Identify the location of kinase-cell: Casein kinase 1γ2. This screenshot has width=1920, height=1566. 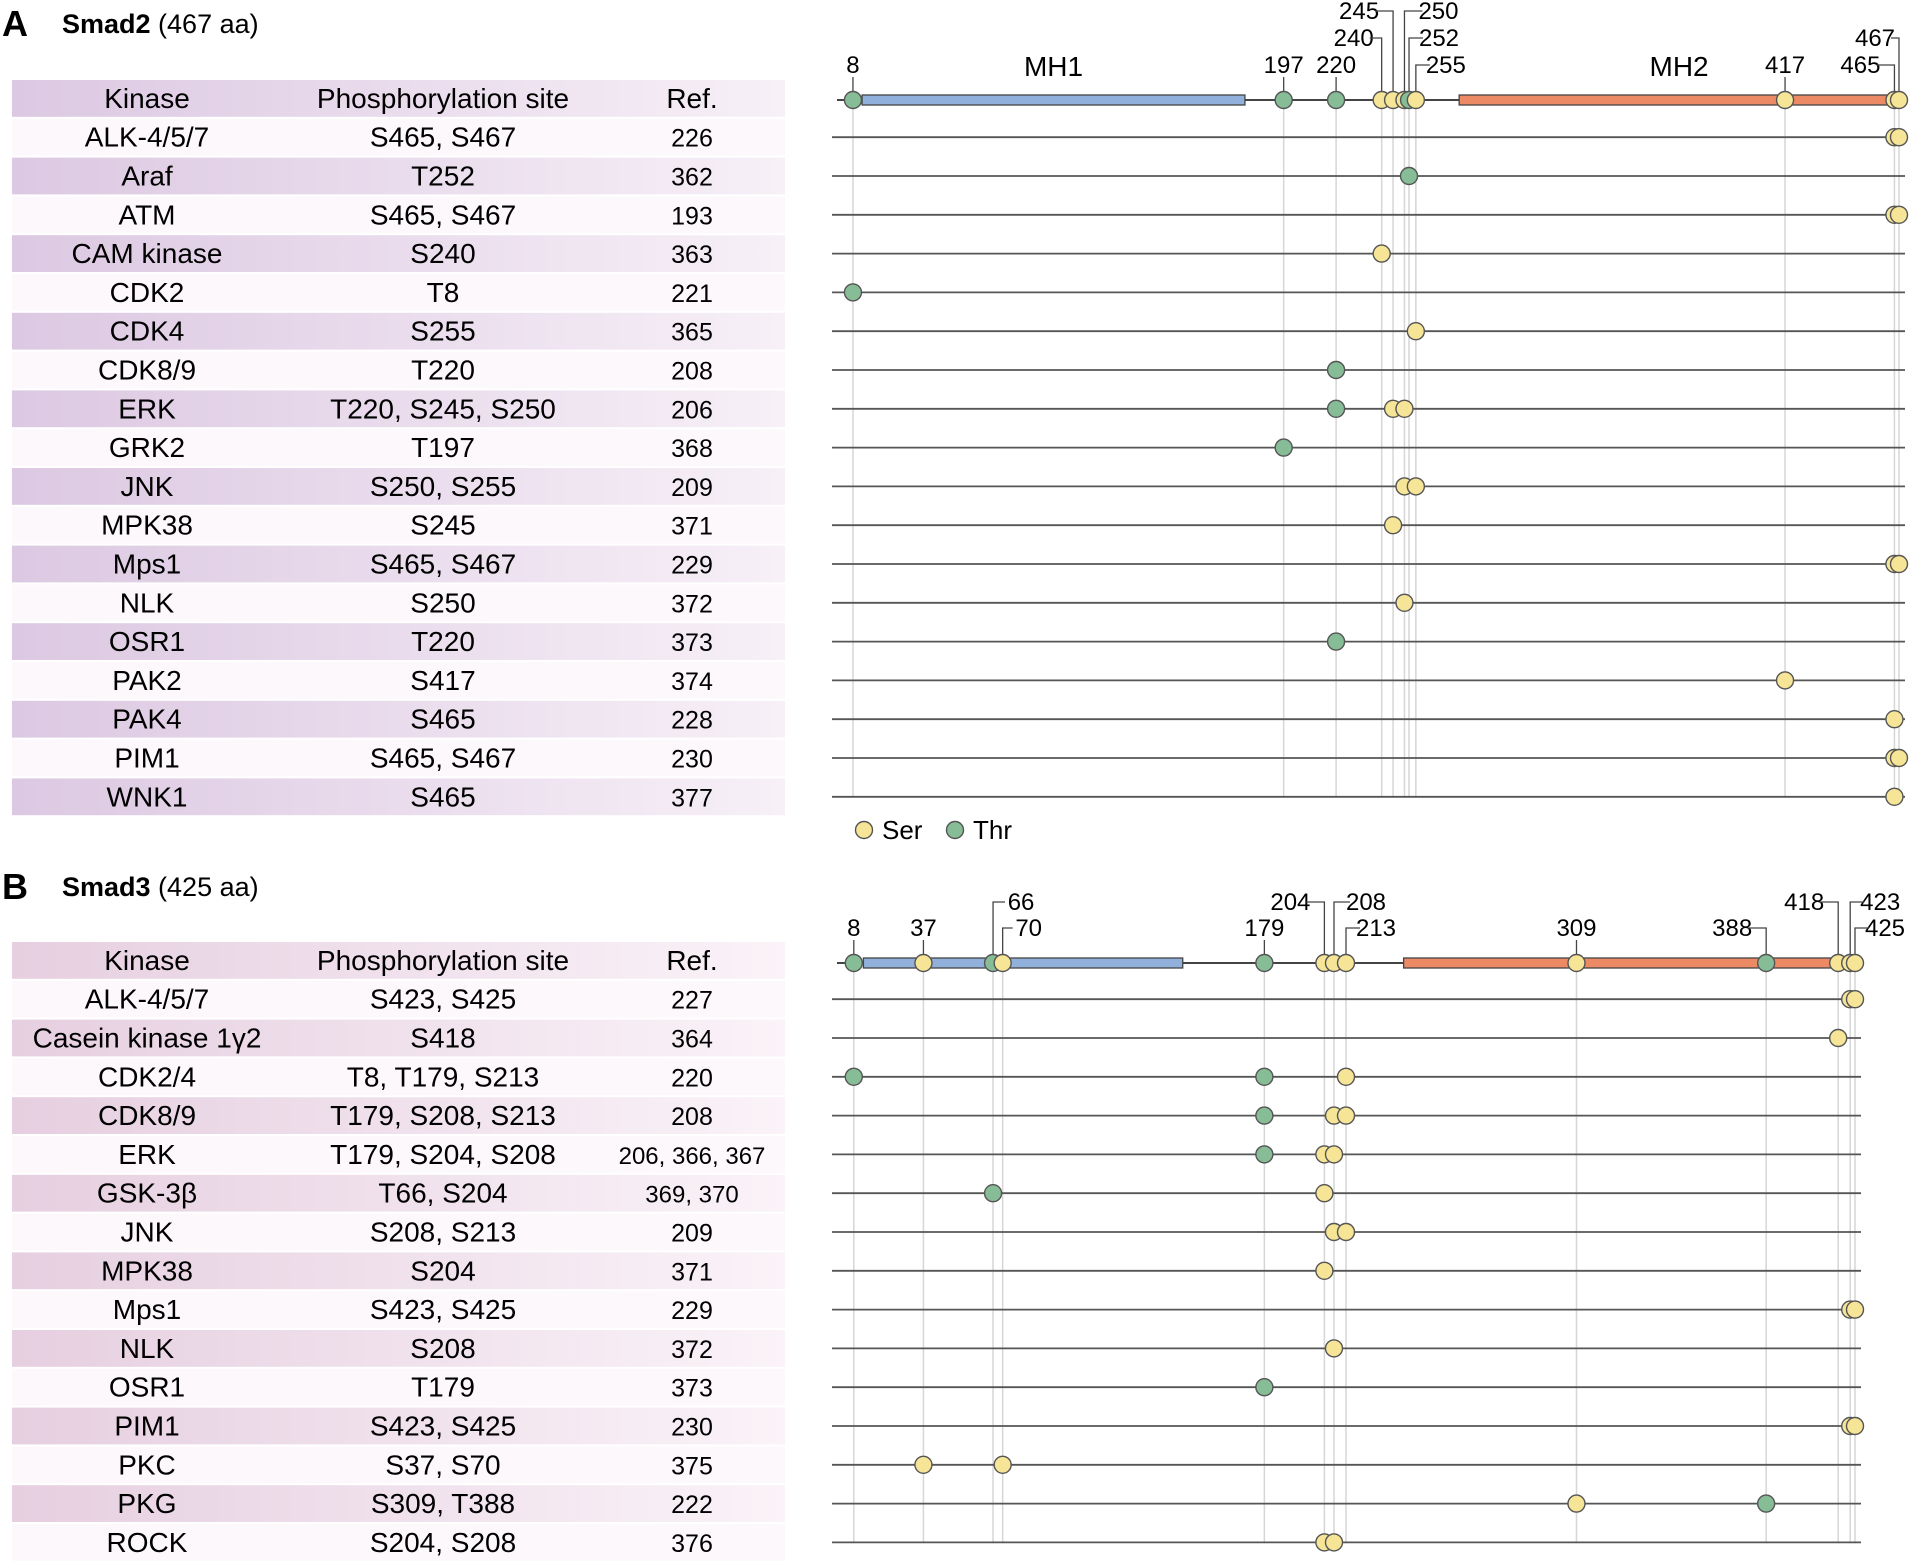
(147, 1038).